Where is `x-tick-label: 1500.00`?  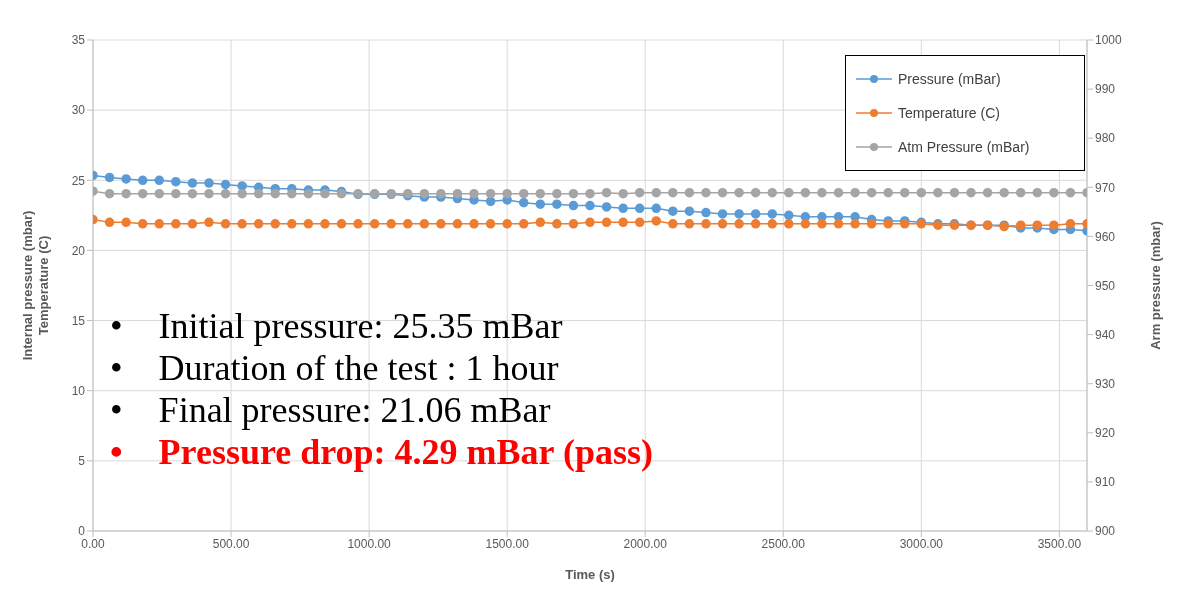
x-tick-label: 1500.00 is located at coordinates (507, 543).